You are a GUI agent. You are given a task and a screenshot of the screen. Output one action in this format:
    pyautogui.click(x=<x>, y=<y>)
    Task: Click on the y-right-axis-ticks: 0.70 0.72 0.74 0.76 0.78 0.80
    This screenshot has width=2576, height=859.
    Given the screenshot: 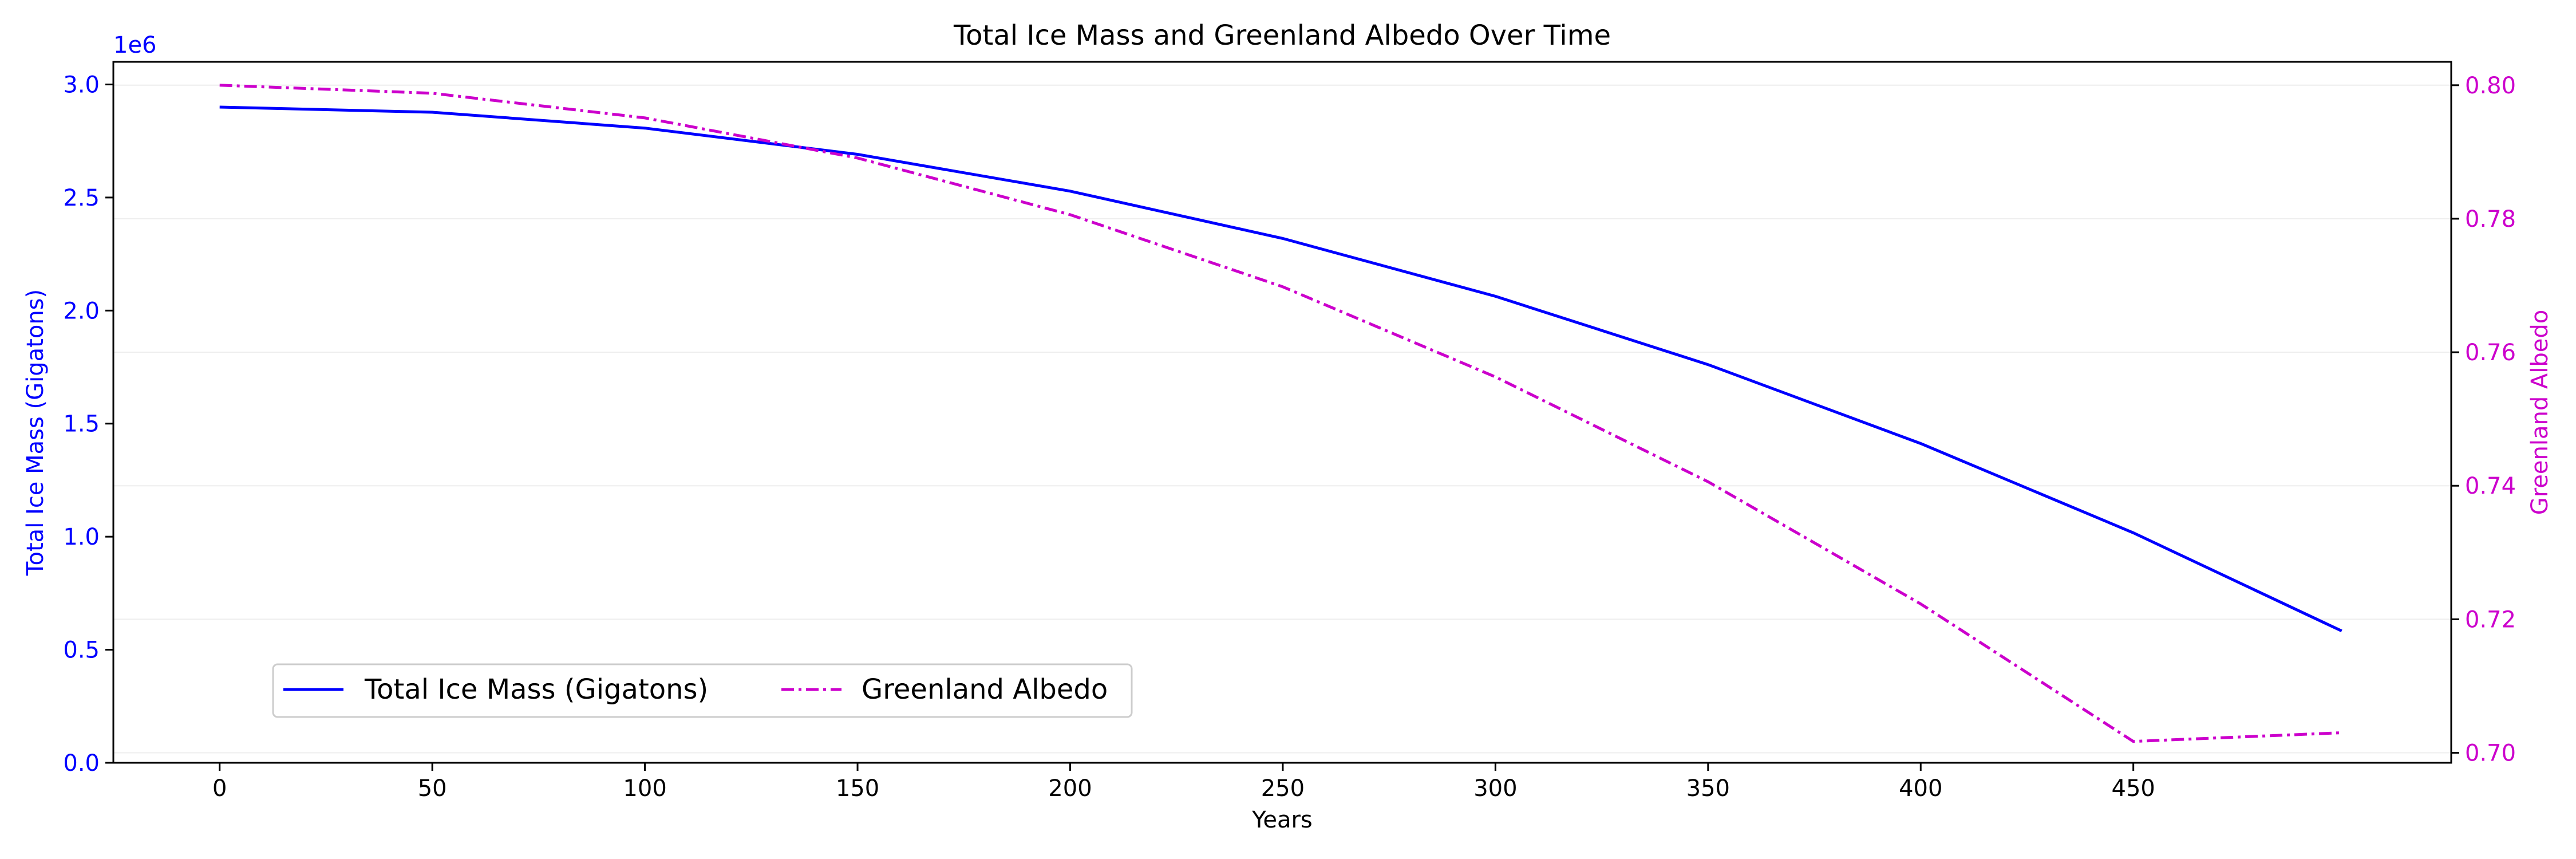 What is the action you would take?
    pyautogui.click(x=2483, y=420)
    